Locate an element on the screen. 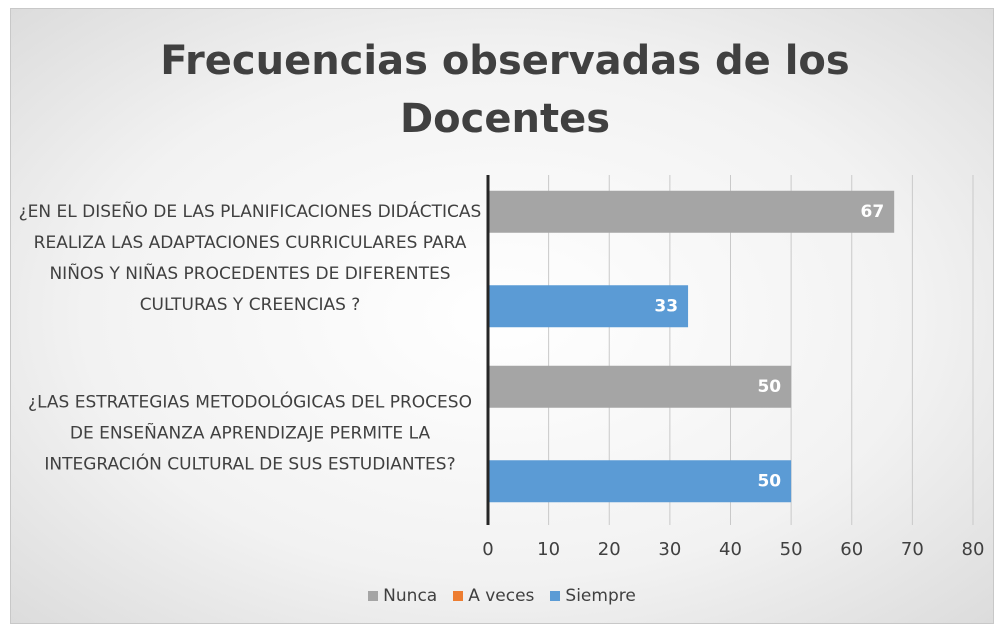 This screenshot has width=1004, height=632. x-tick-label: 20 is located at coordinates (609, 549).